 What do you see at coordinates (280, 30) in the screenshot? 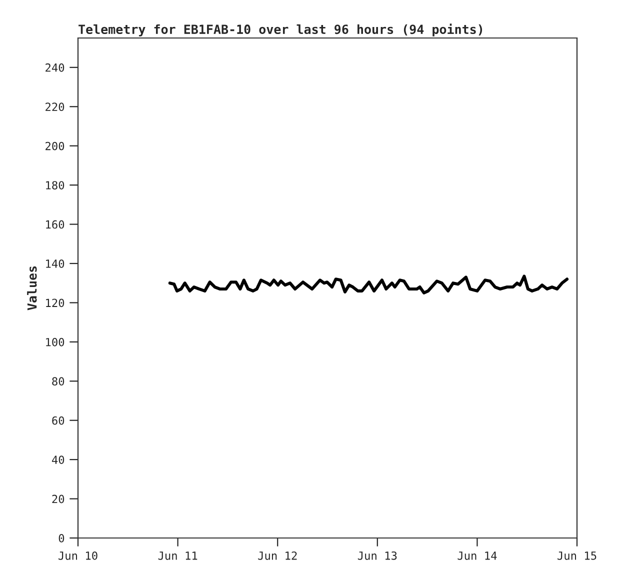
I see `chart-title: Telemetry for EB1FAB-10 over last 96 hours (94 points)` at bounding box center [280, 30].